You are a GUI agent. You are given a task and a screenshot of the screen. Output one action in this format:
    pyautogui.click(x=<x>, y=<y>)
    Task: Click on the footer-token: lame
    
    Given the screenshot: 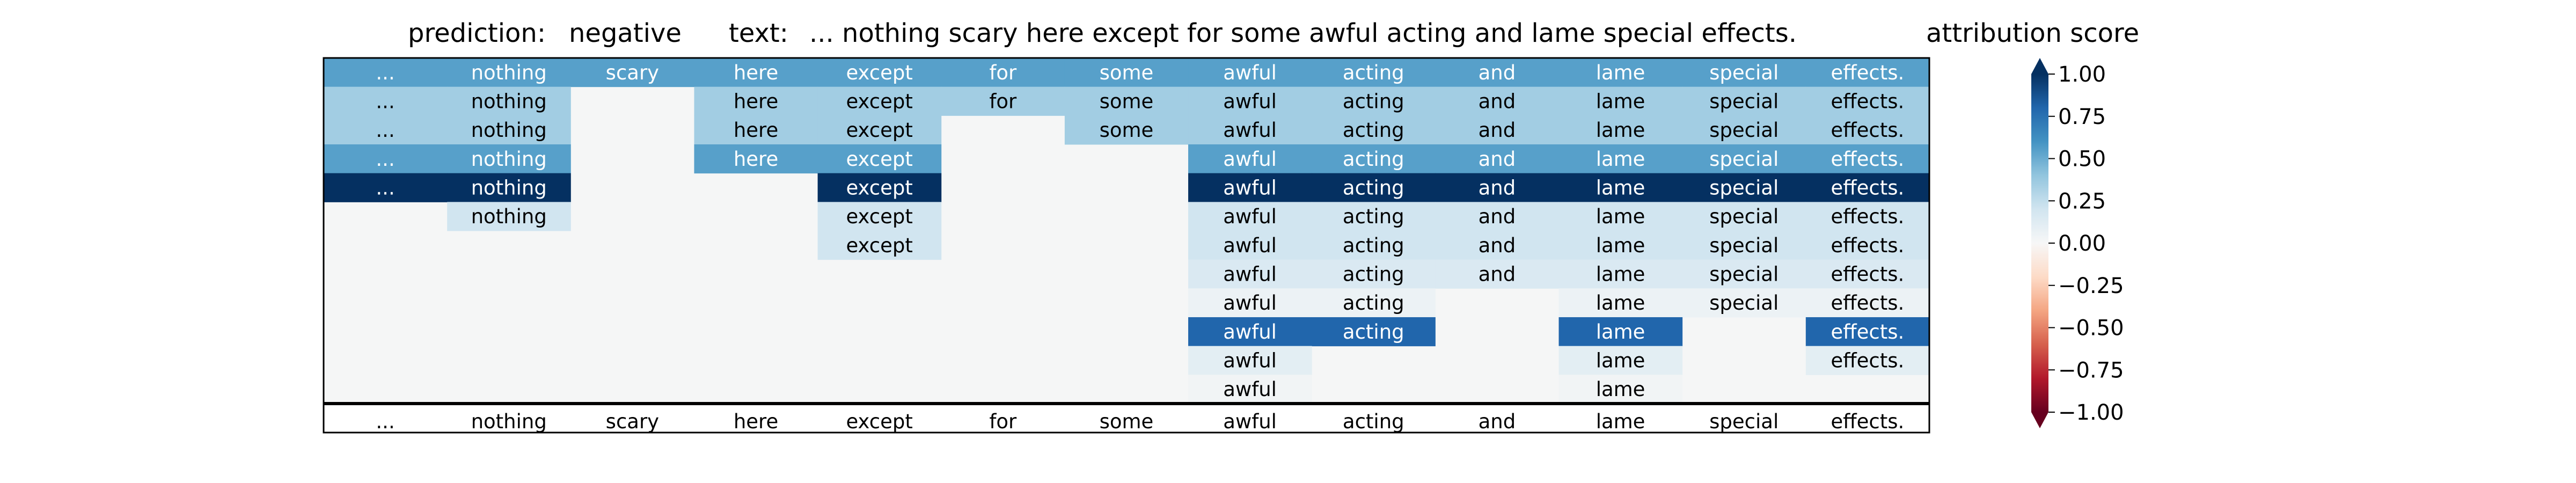 What is the action you would take?
    pyautogui.click(x=1620, y=421)
    